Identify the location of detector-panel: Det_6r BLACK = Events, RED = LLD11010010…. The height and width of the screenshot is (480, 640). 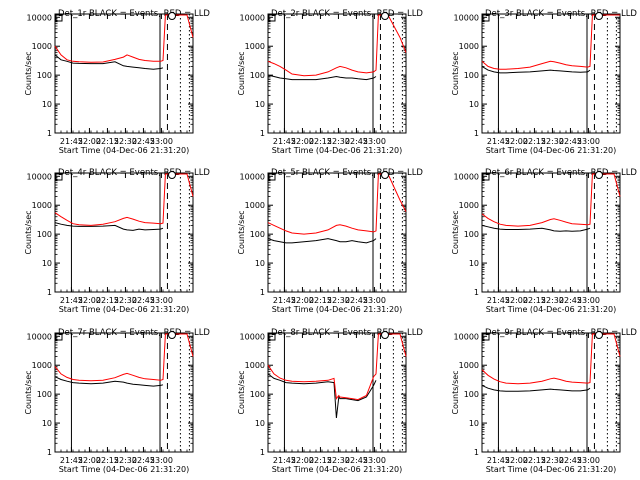
(544, 241).